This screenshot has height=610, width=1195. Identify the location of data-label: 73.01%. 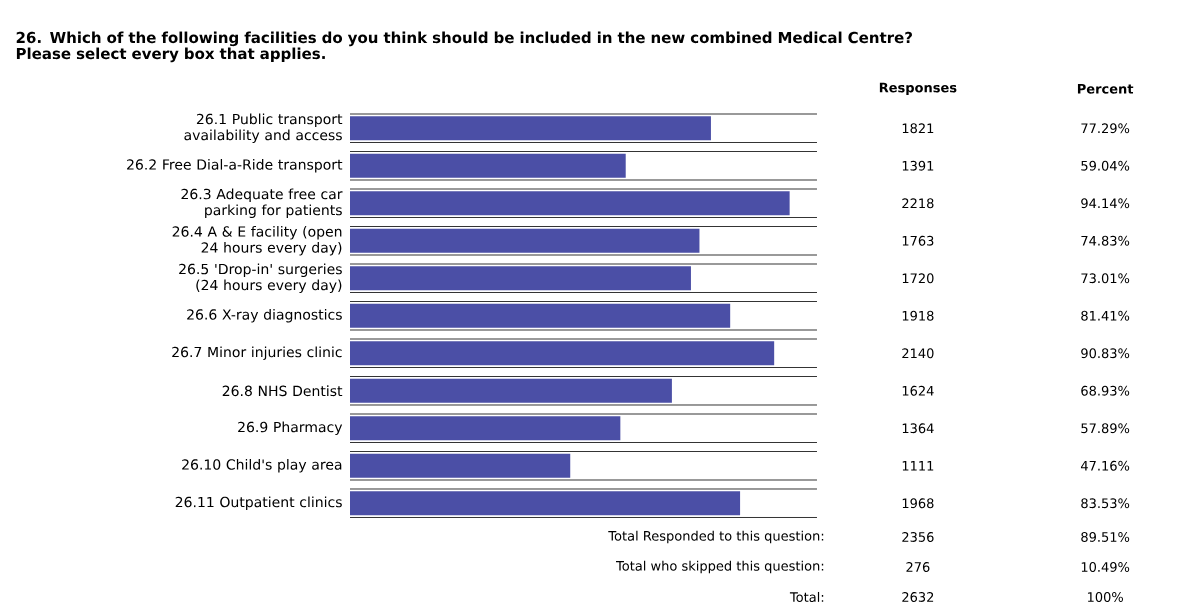
(1105, 278).